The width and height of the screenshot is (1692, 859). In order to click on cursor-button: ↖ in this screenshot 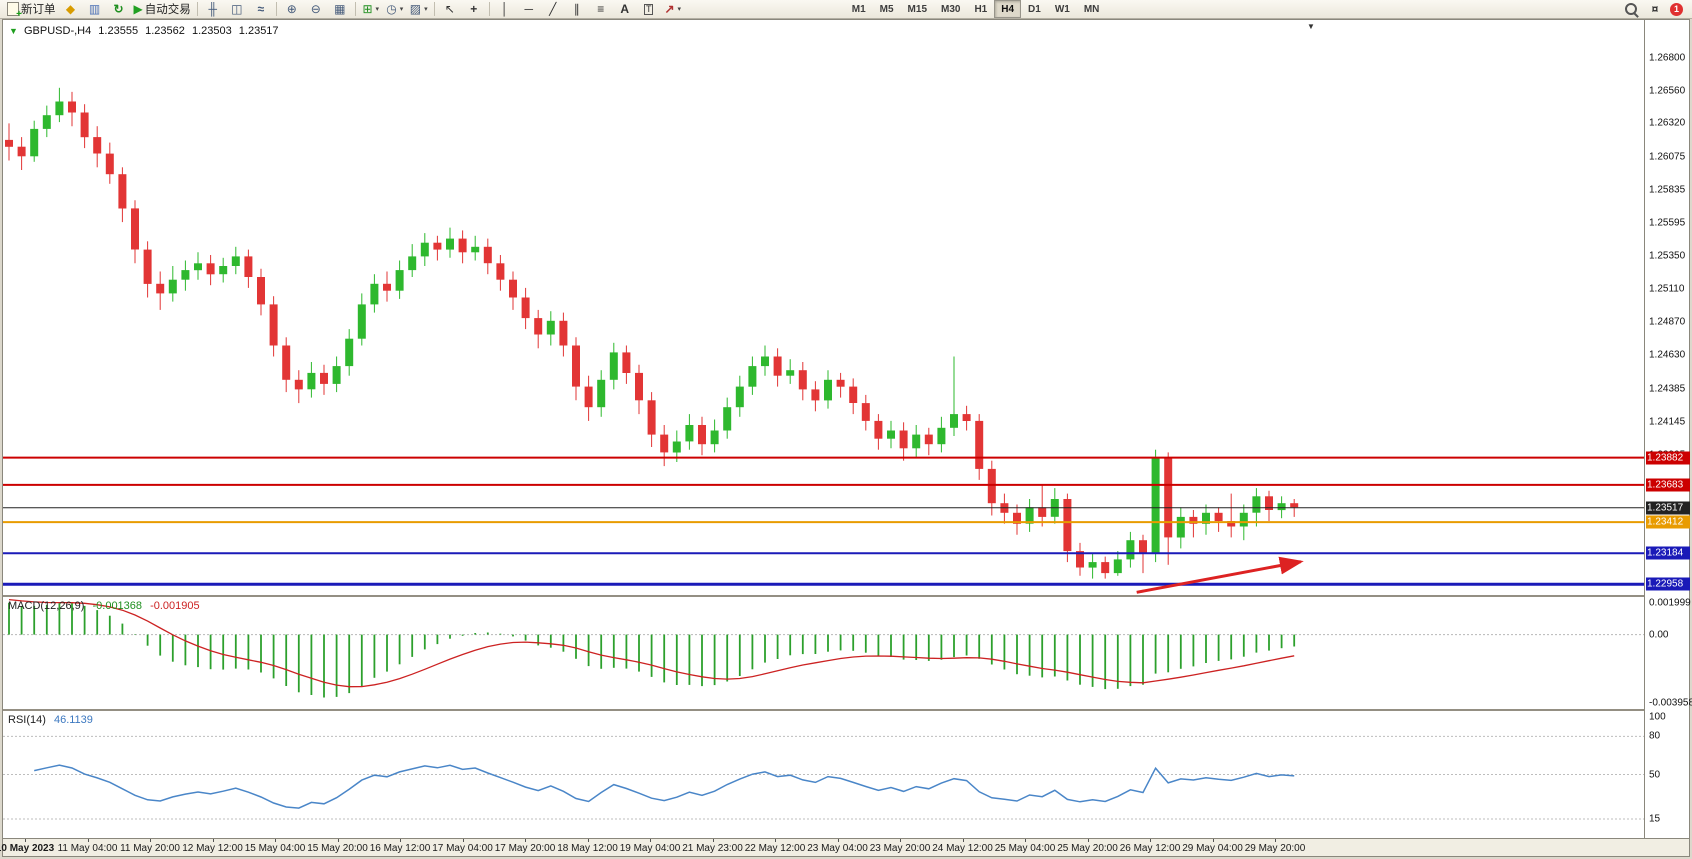, I will do `click(450, 9)`.